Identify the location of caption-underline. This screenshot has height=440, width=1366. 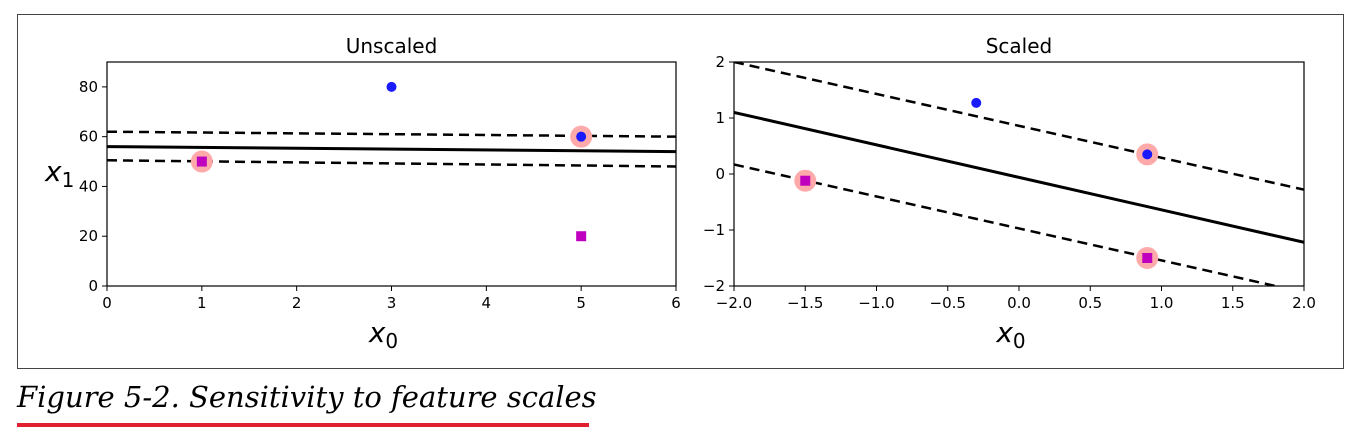
(303, 425).